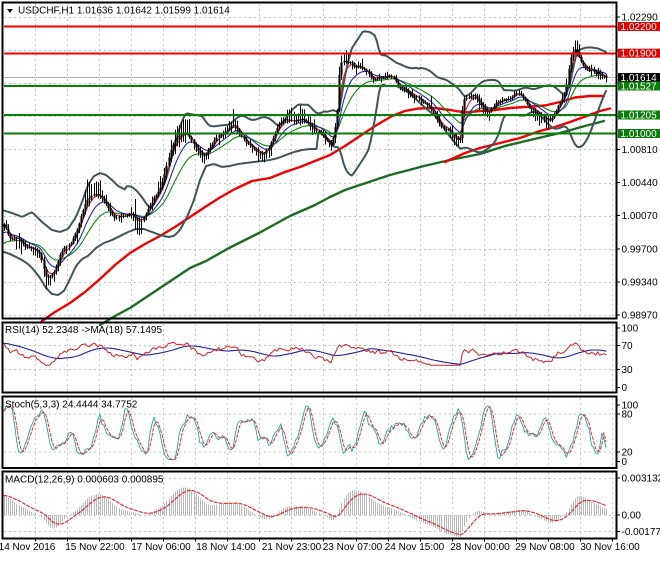 The width and height of the screenshot is (660, 565). I want to click on svg-text: 29 Nov 08:00, so click(545, 547).